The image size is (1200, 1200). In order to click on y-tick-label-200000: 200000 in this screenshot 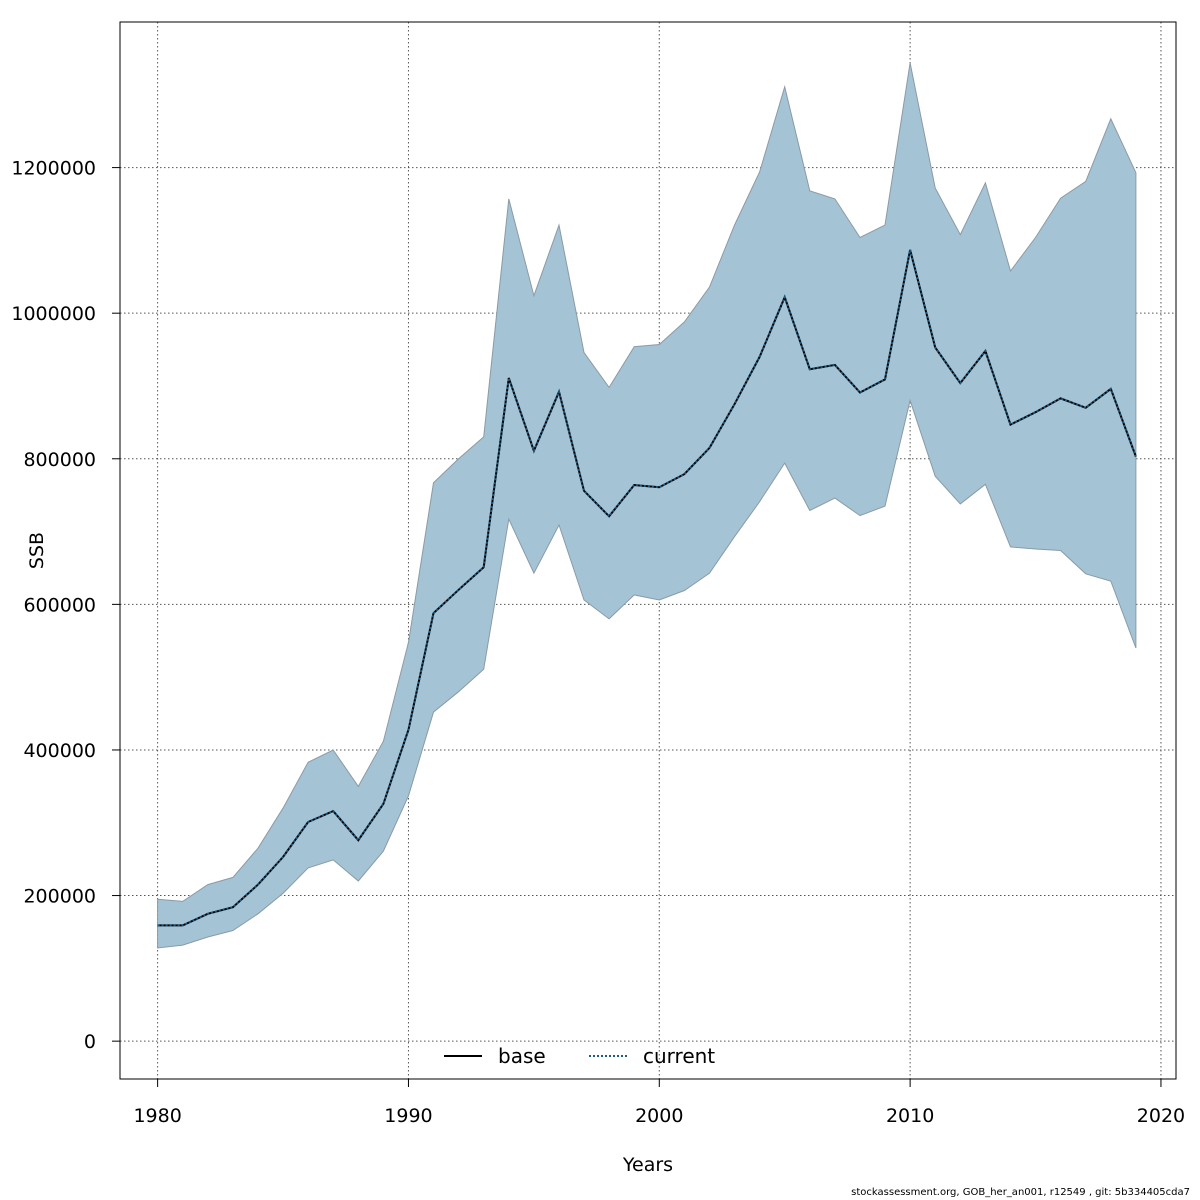, I will do `click(59, 897)`.